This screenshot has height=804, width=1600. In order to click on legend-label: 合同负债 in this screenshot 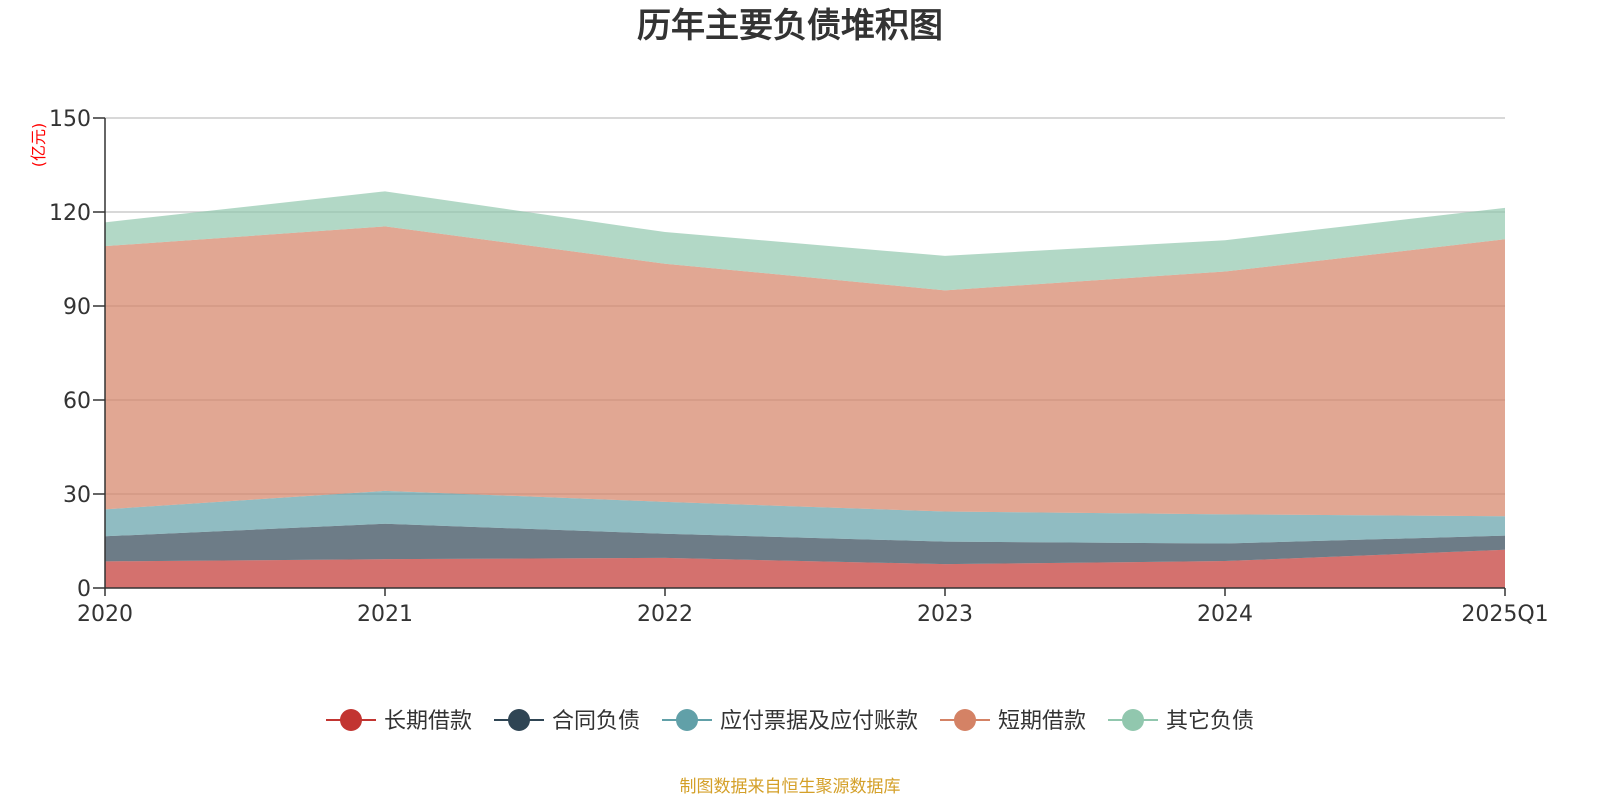, I will do `click(596, 721)`.